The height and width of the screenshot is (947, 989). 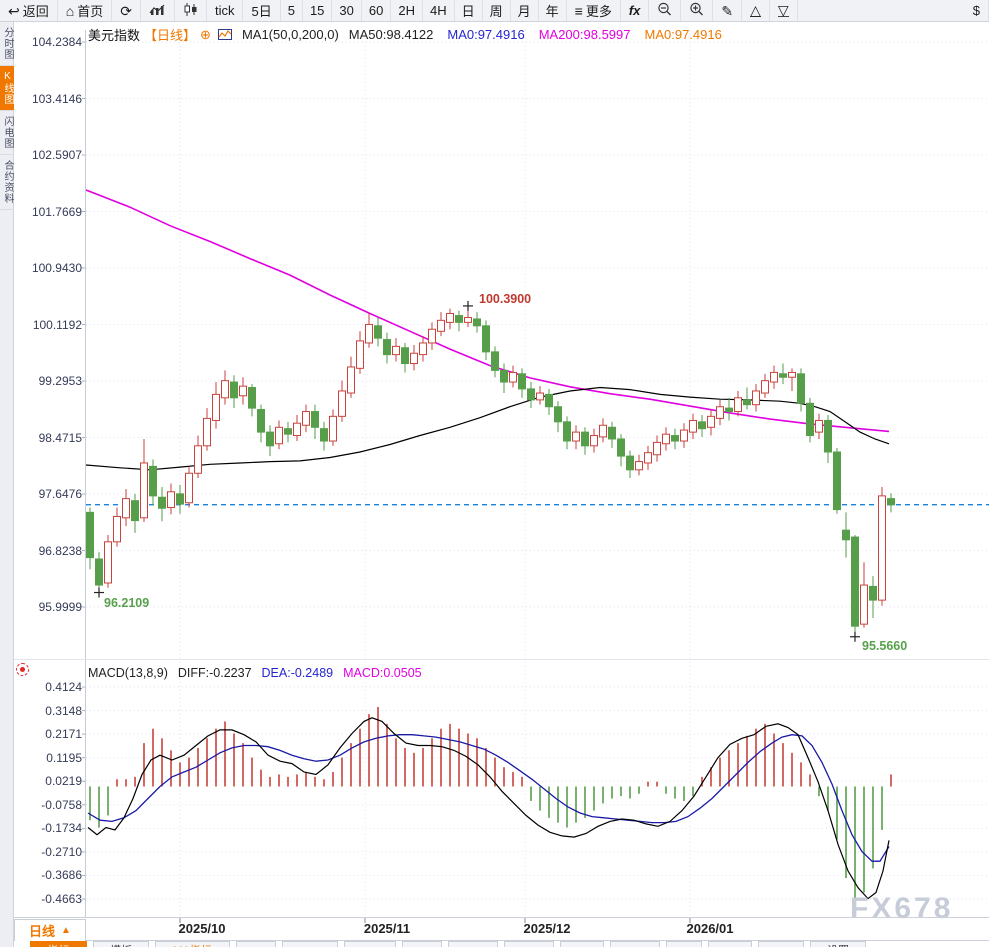 I want to click on ma50-value: MA50:98.4122, so click(x=391, y=34).